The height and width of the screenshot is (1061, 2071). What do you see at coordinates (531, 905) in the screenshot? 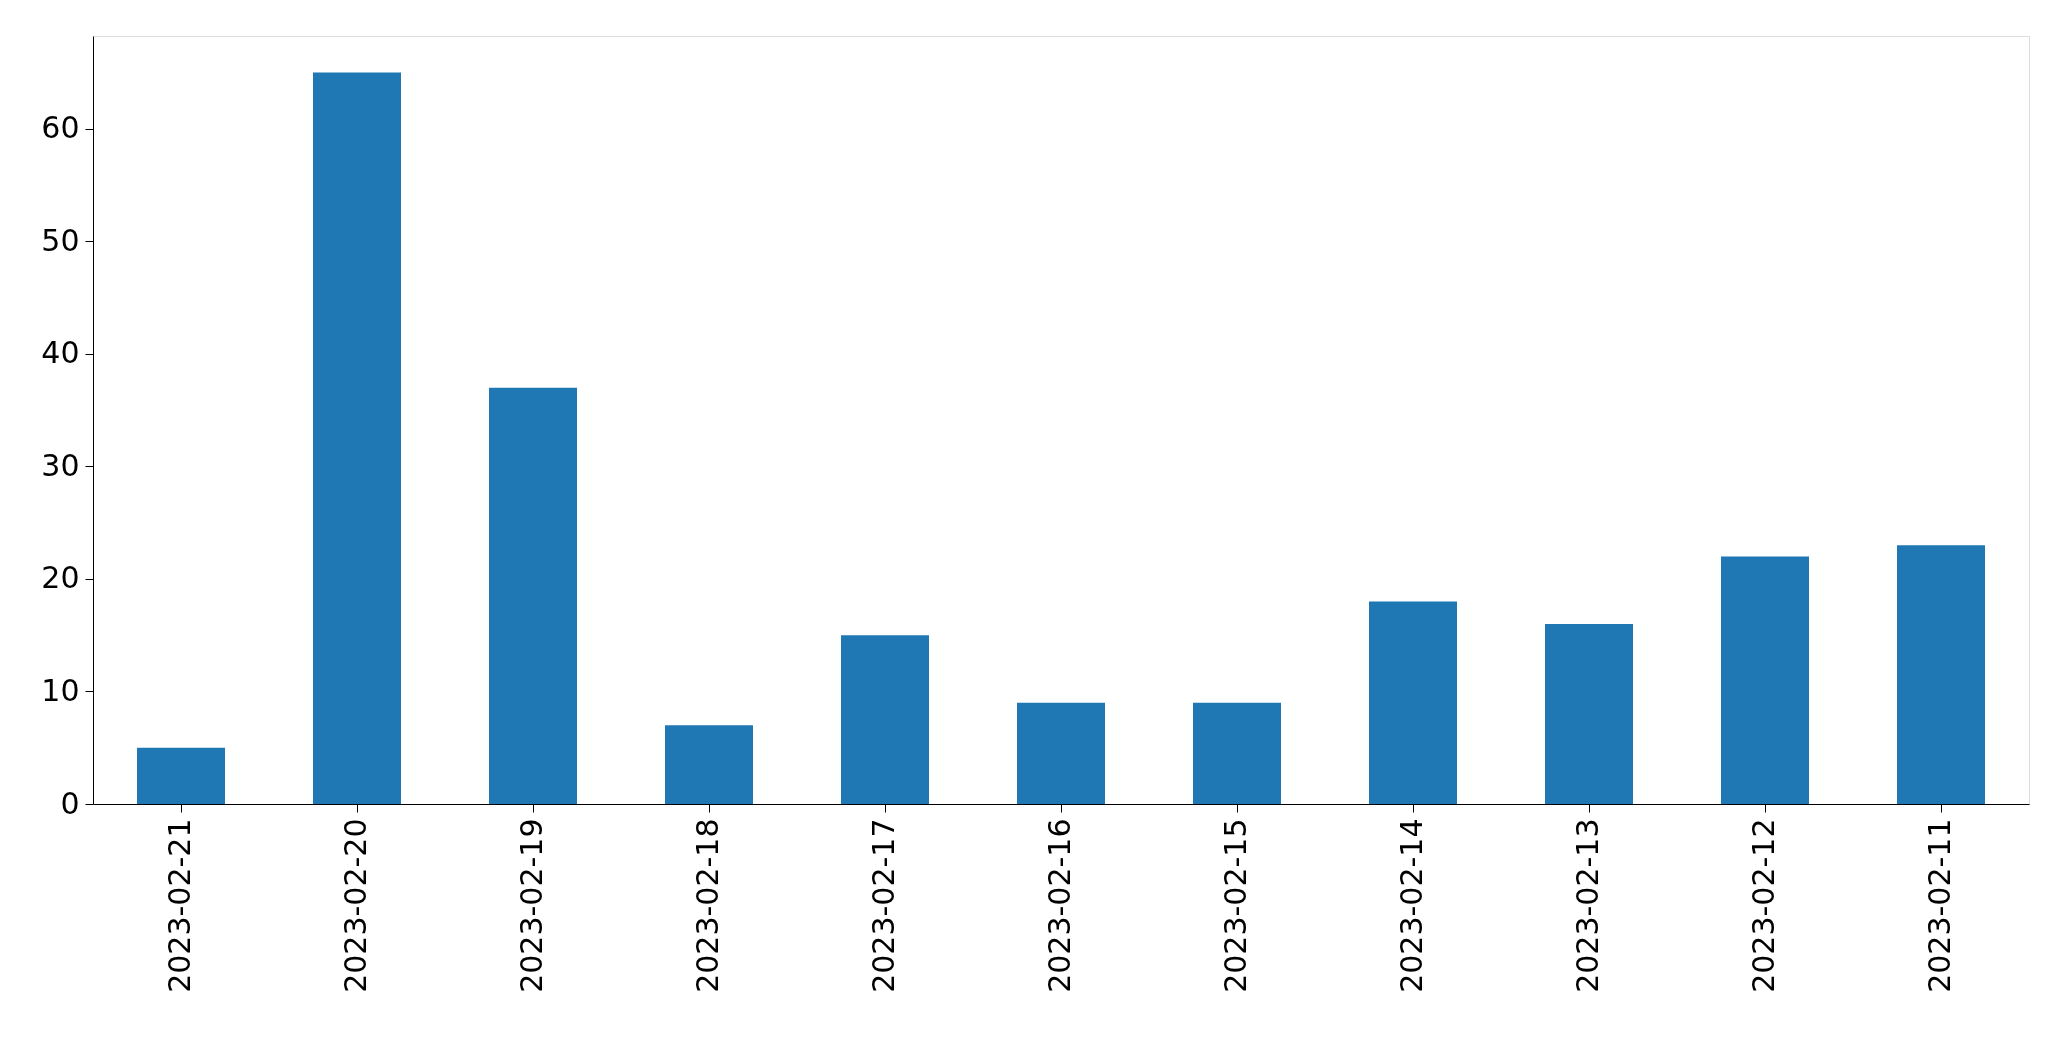
I see `x-tick-label: 2023-02-19` at bounding box center [531, 905].